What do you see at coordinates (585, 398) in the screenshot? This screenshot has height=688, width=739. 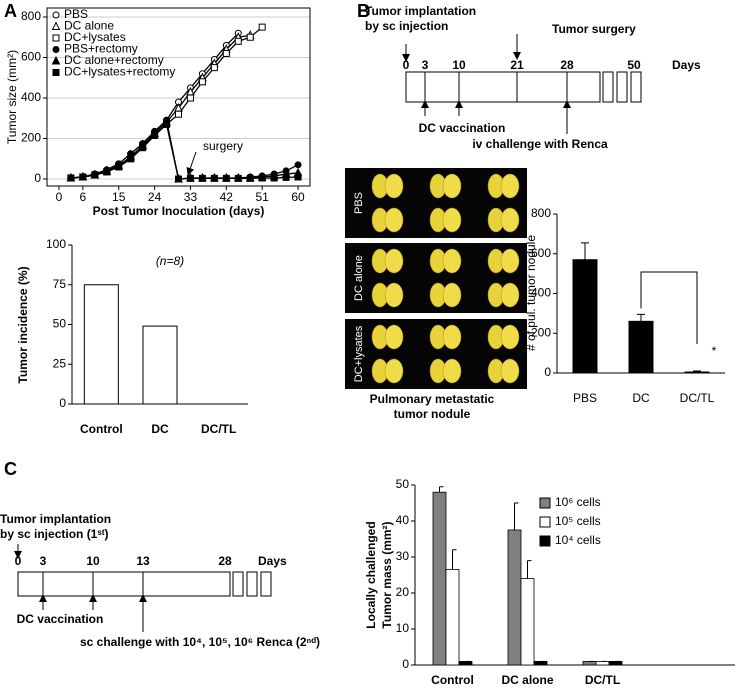 I see `x-tick-label: PBS` at bounding box center [585, 398].